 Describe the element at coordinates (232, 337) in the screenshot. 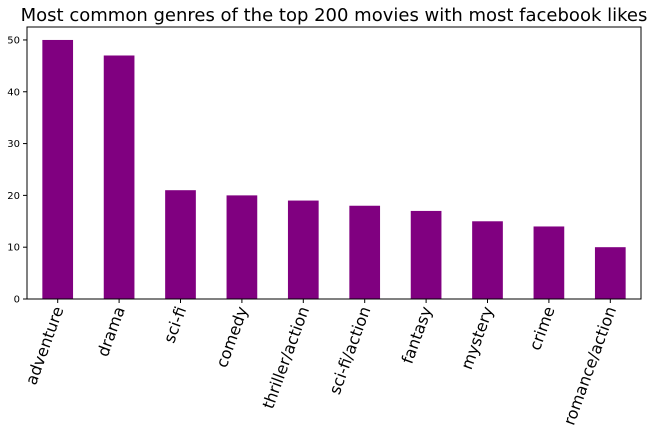

I see `x-tick-label: comedy` at that location.